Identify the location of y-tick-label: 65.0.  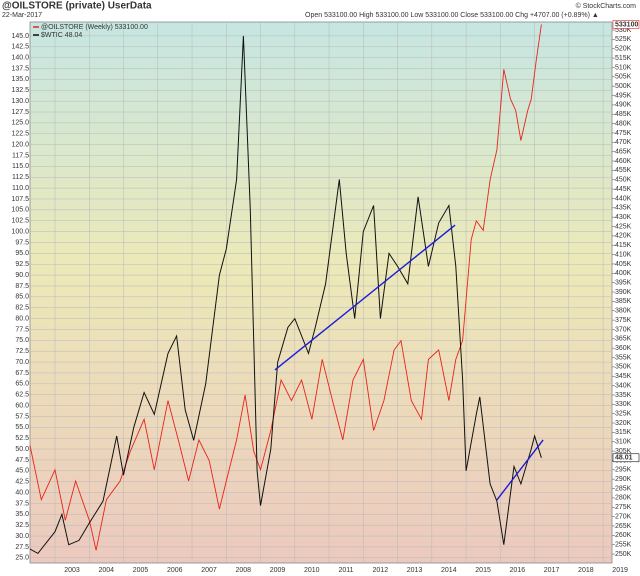
(22, 384).